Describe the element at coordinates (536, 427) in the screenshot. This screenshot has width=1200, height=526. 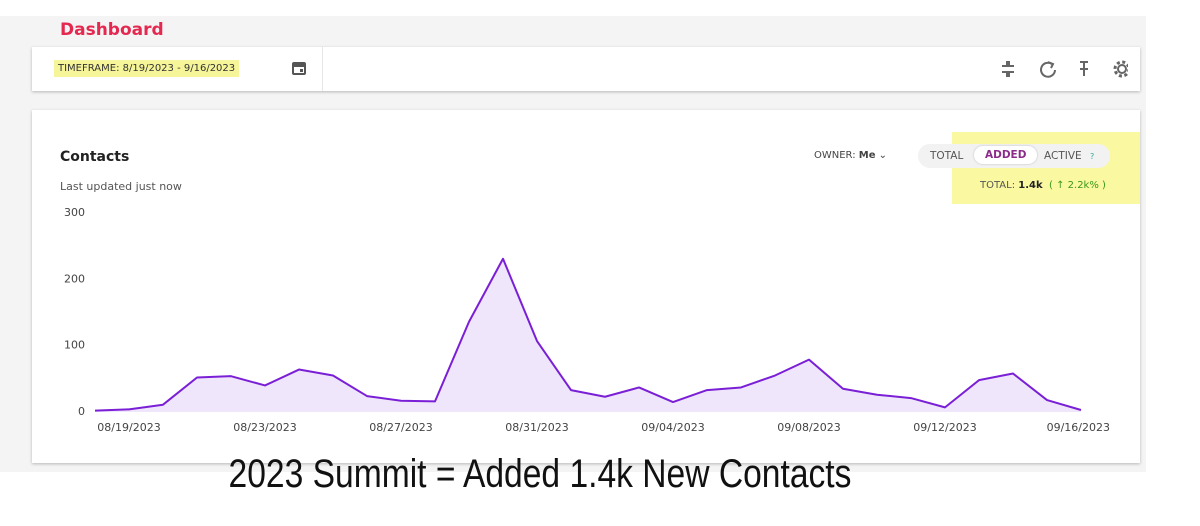
I see `x-tick-label: 08/31/2023` at that location.